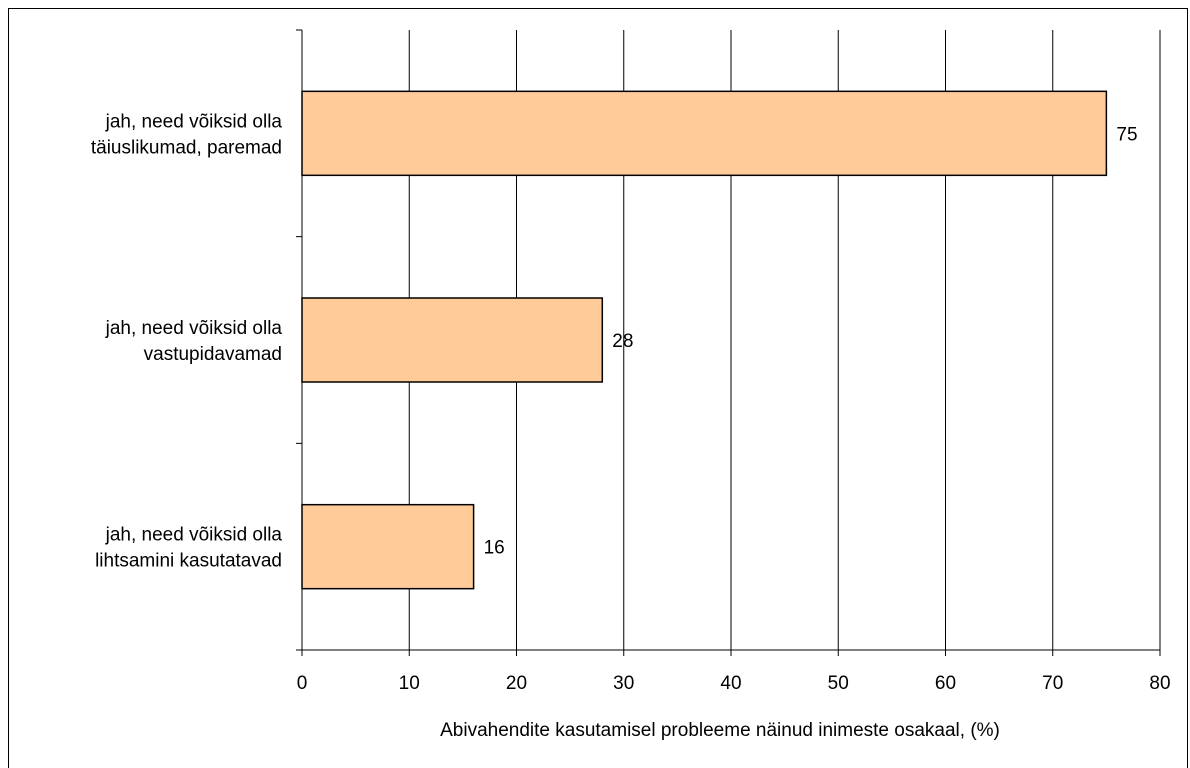  What do you see at coordinates (494, 548) in the screenshot?
I see `data-label-2: 16` at bounding box center [494, 548].